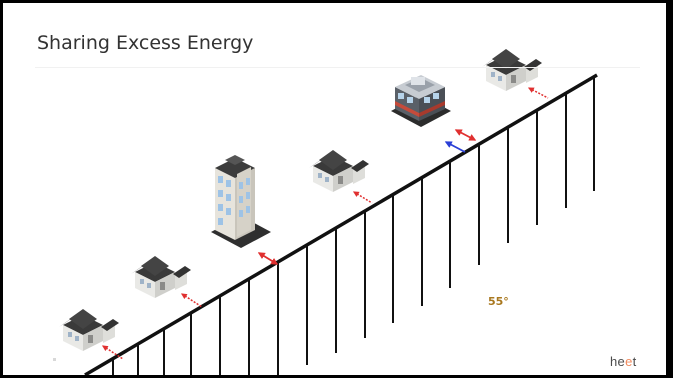  What do you see at coordinates (337, 67) in the screenshot?
I see `title-divider` at bounding box center [337, 67].